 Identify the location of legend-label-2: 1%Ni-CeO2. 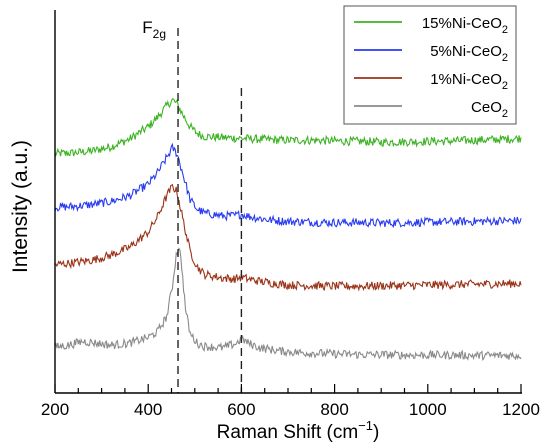
(469, 81).